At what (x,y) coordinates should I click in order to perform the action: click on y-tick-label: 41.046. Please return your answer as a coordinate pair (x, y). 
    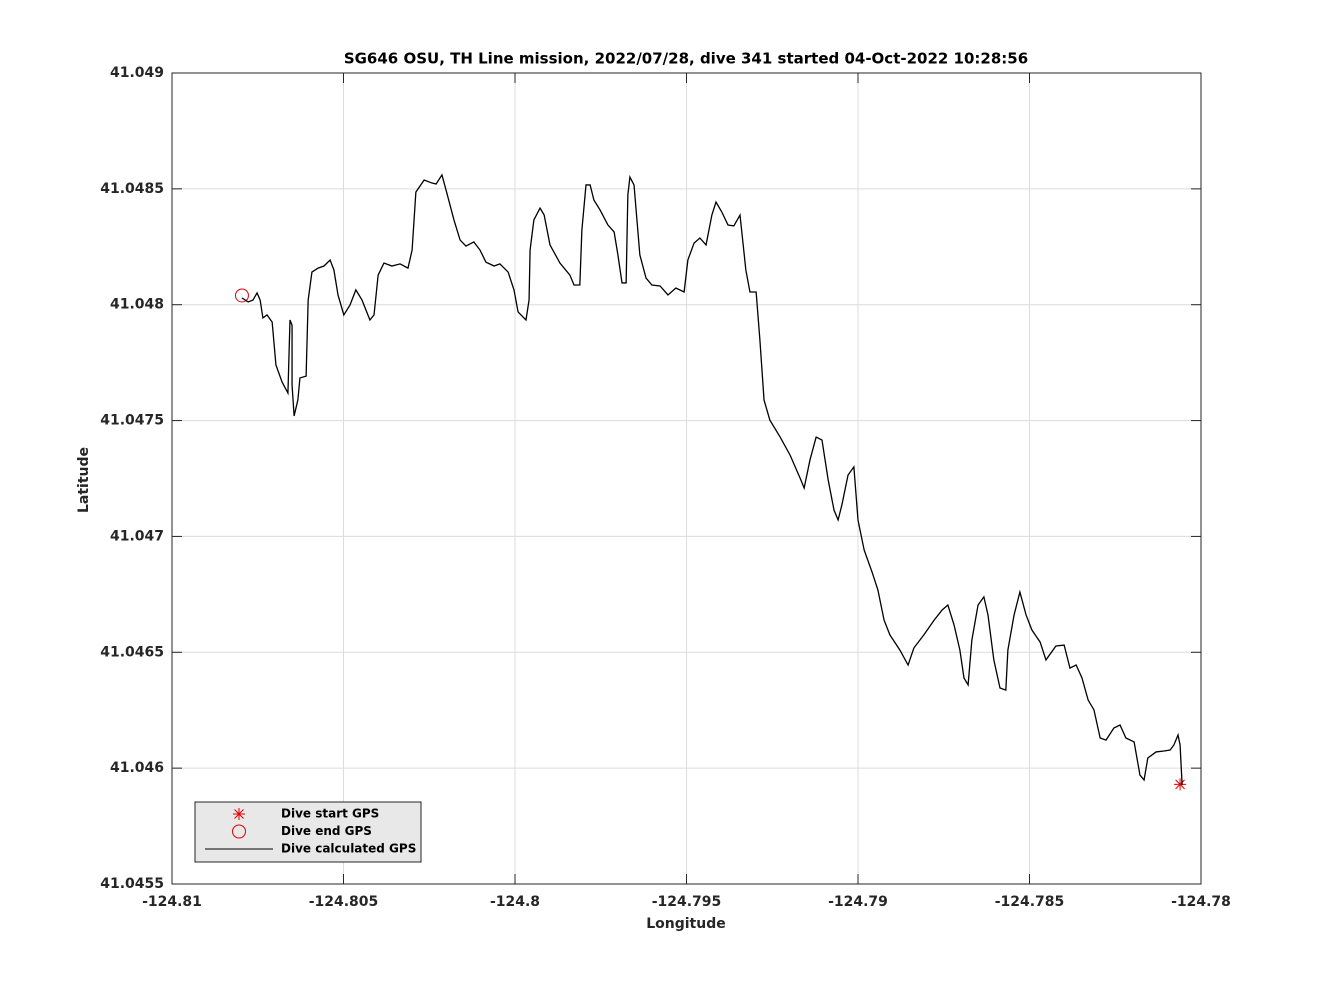
    Looking at the image, I should click on (137, 768).